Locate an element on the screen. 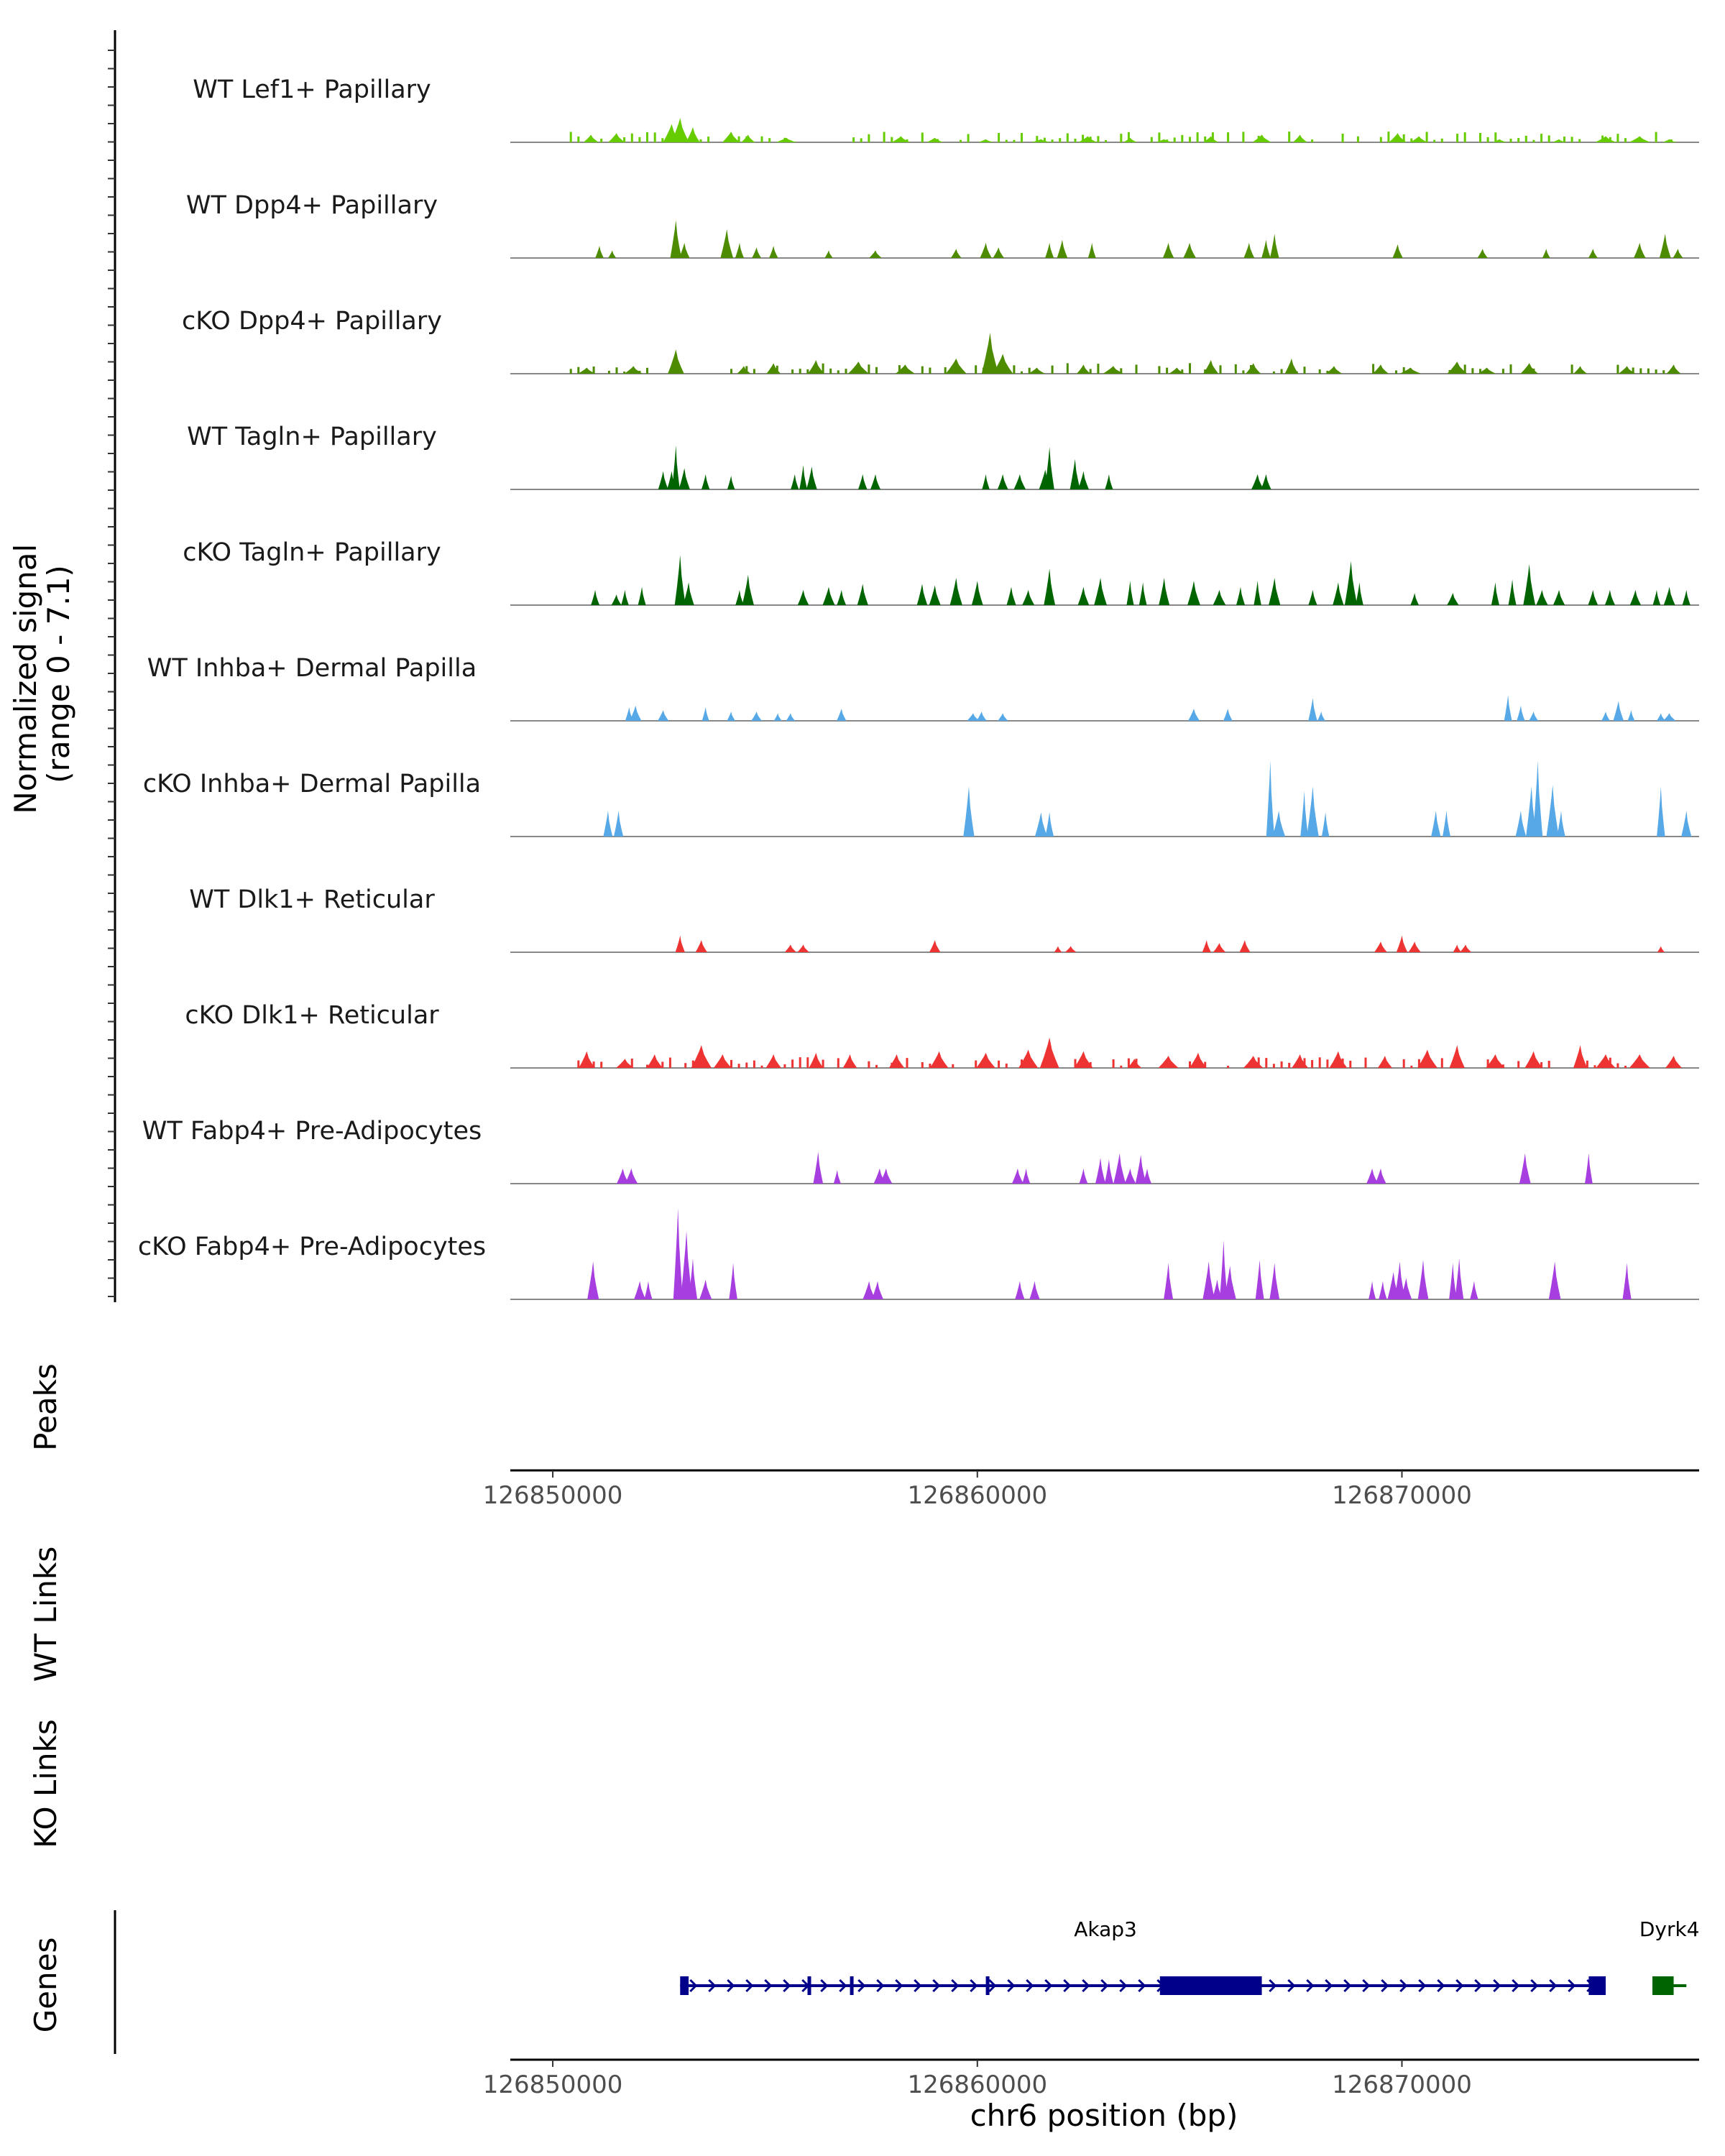  track-label: WT Fabp4+ Pre-Adipocytes is located at coordinates (312, 1131).